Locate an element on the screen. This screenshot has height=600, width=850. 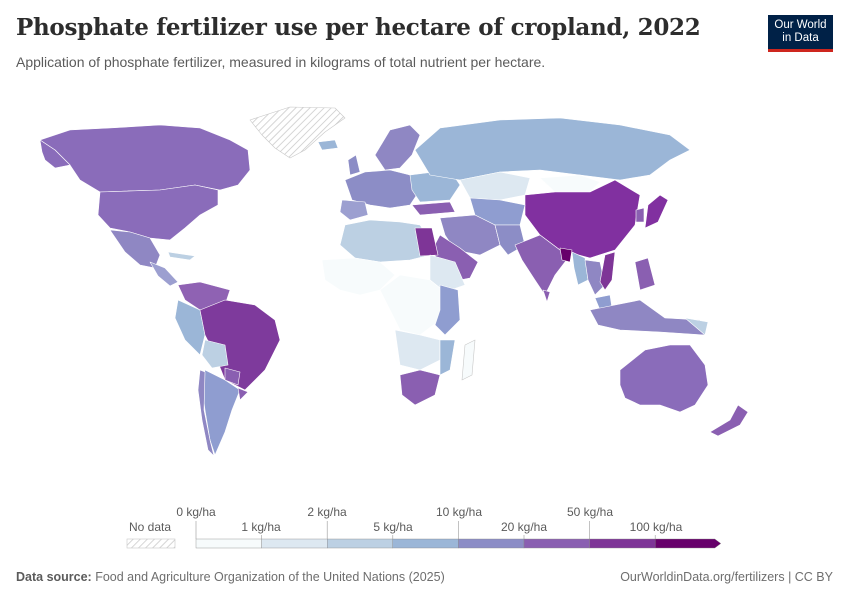
legend-label-1: 1 kg/ha is located at coordinates (261, 527).